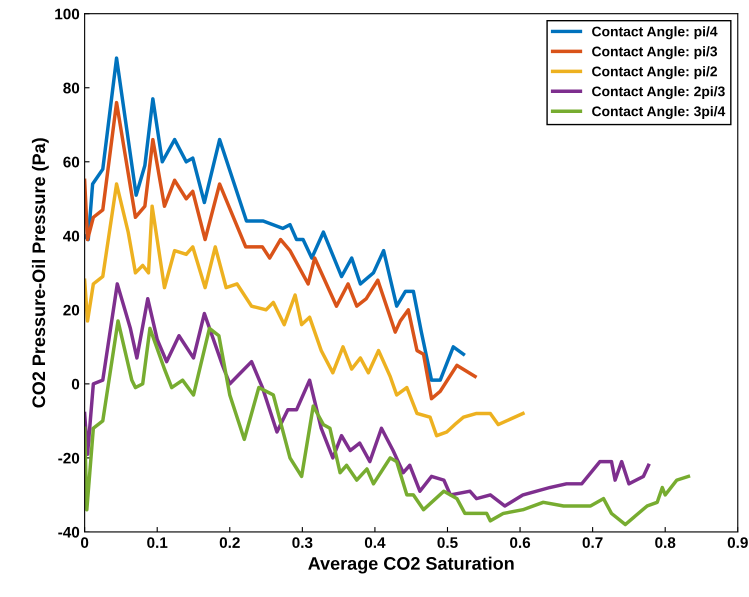 Image resolution: width=749 pixels, height=597 pixels. Describe the element at coordinates (76, 384) in the screenshot. I see `y-tick-label: 0` at that location.